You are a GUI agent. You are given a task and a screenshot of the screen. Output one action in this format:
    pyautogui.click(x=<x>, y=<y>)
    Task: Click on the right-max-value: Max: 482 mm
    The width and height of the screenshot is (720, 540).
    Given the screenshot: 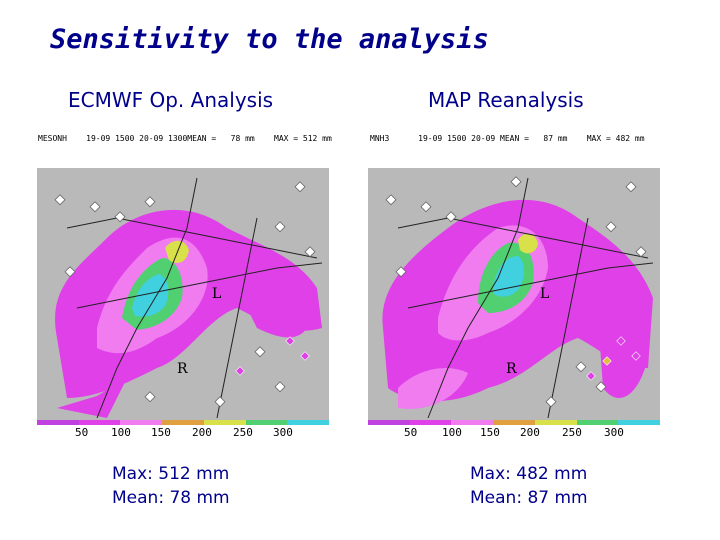 What is the action you would take?
    pyautogui.click(x=529, y=474)
    